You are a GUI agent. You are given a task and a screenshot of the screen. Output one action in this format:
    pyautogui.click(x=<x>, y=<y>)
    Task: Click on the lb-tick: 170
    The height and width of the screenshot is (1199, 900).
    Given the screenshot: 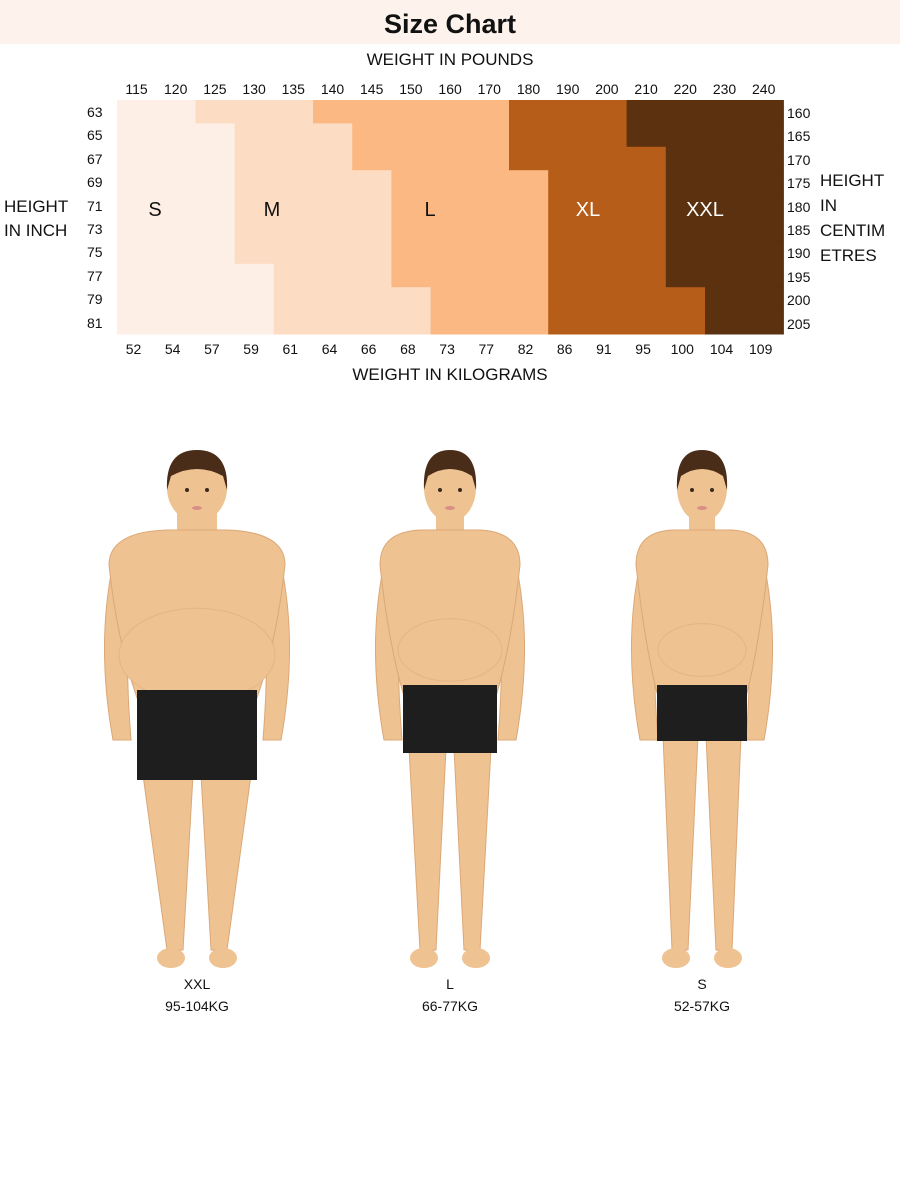 What is the action you would take?
    pyautogui.click(x=489, y=89)
    